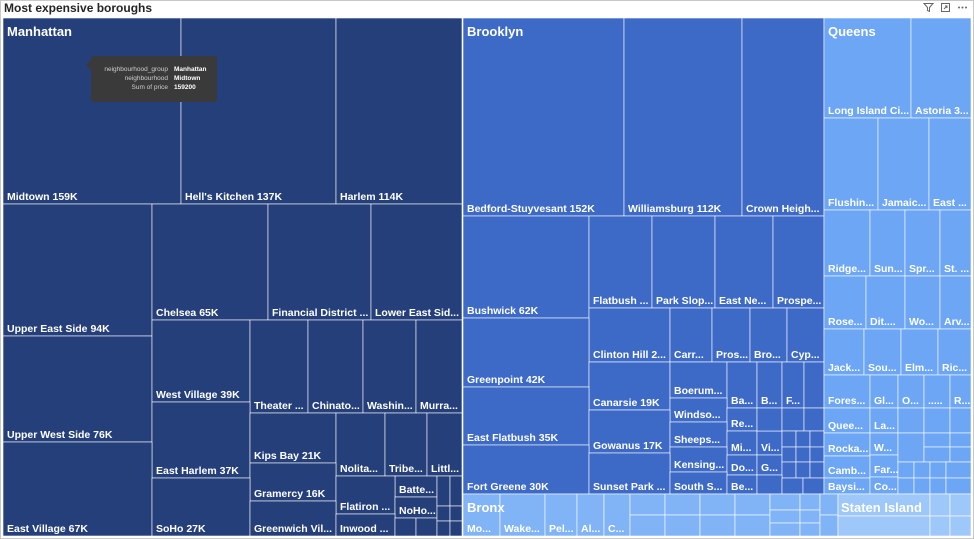 The image size is (974, 539). I want to click on focus-mode-icon, so click(945, 7).